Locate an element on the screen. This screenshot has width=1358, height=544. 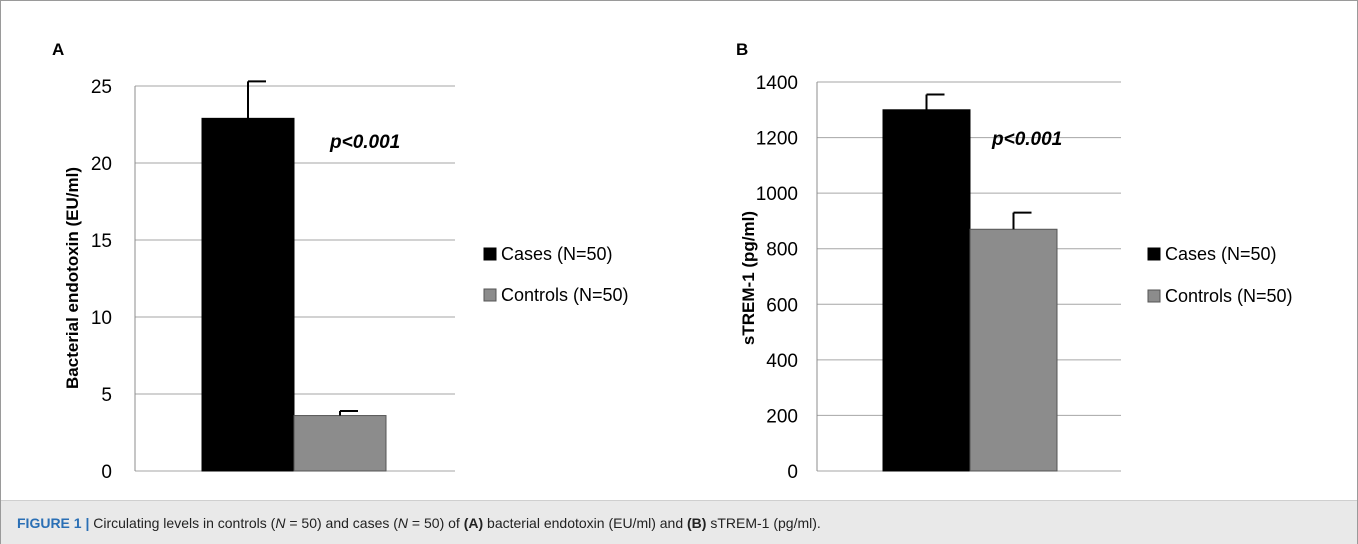
y-tick-label: 25 is located at coordinates (101, 87).